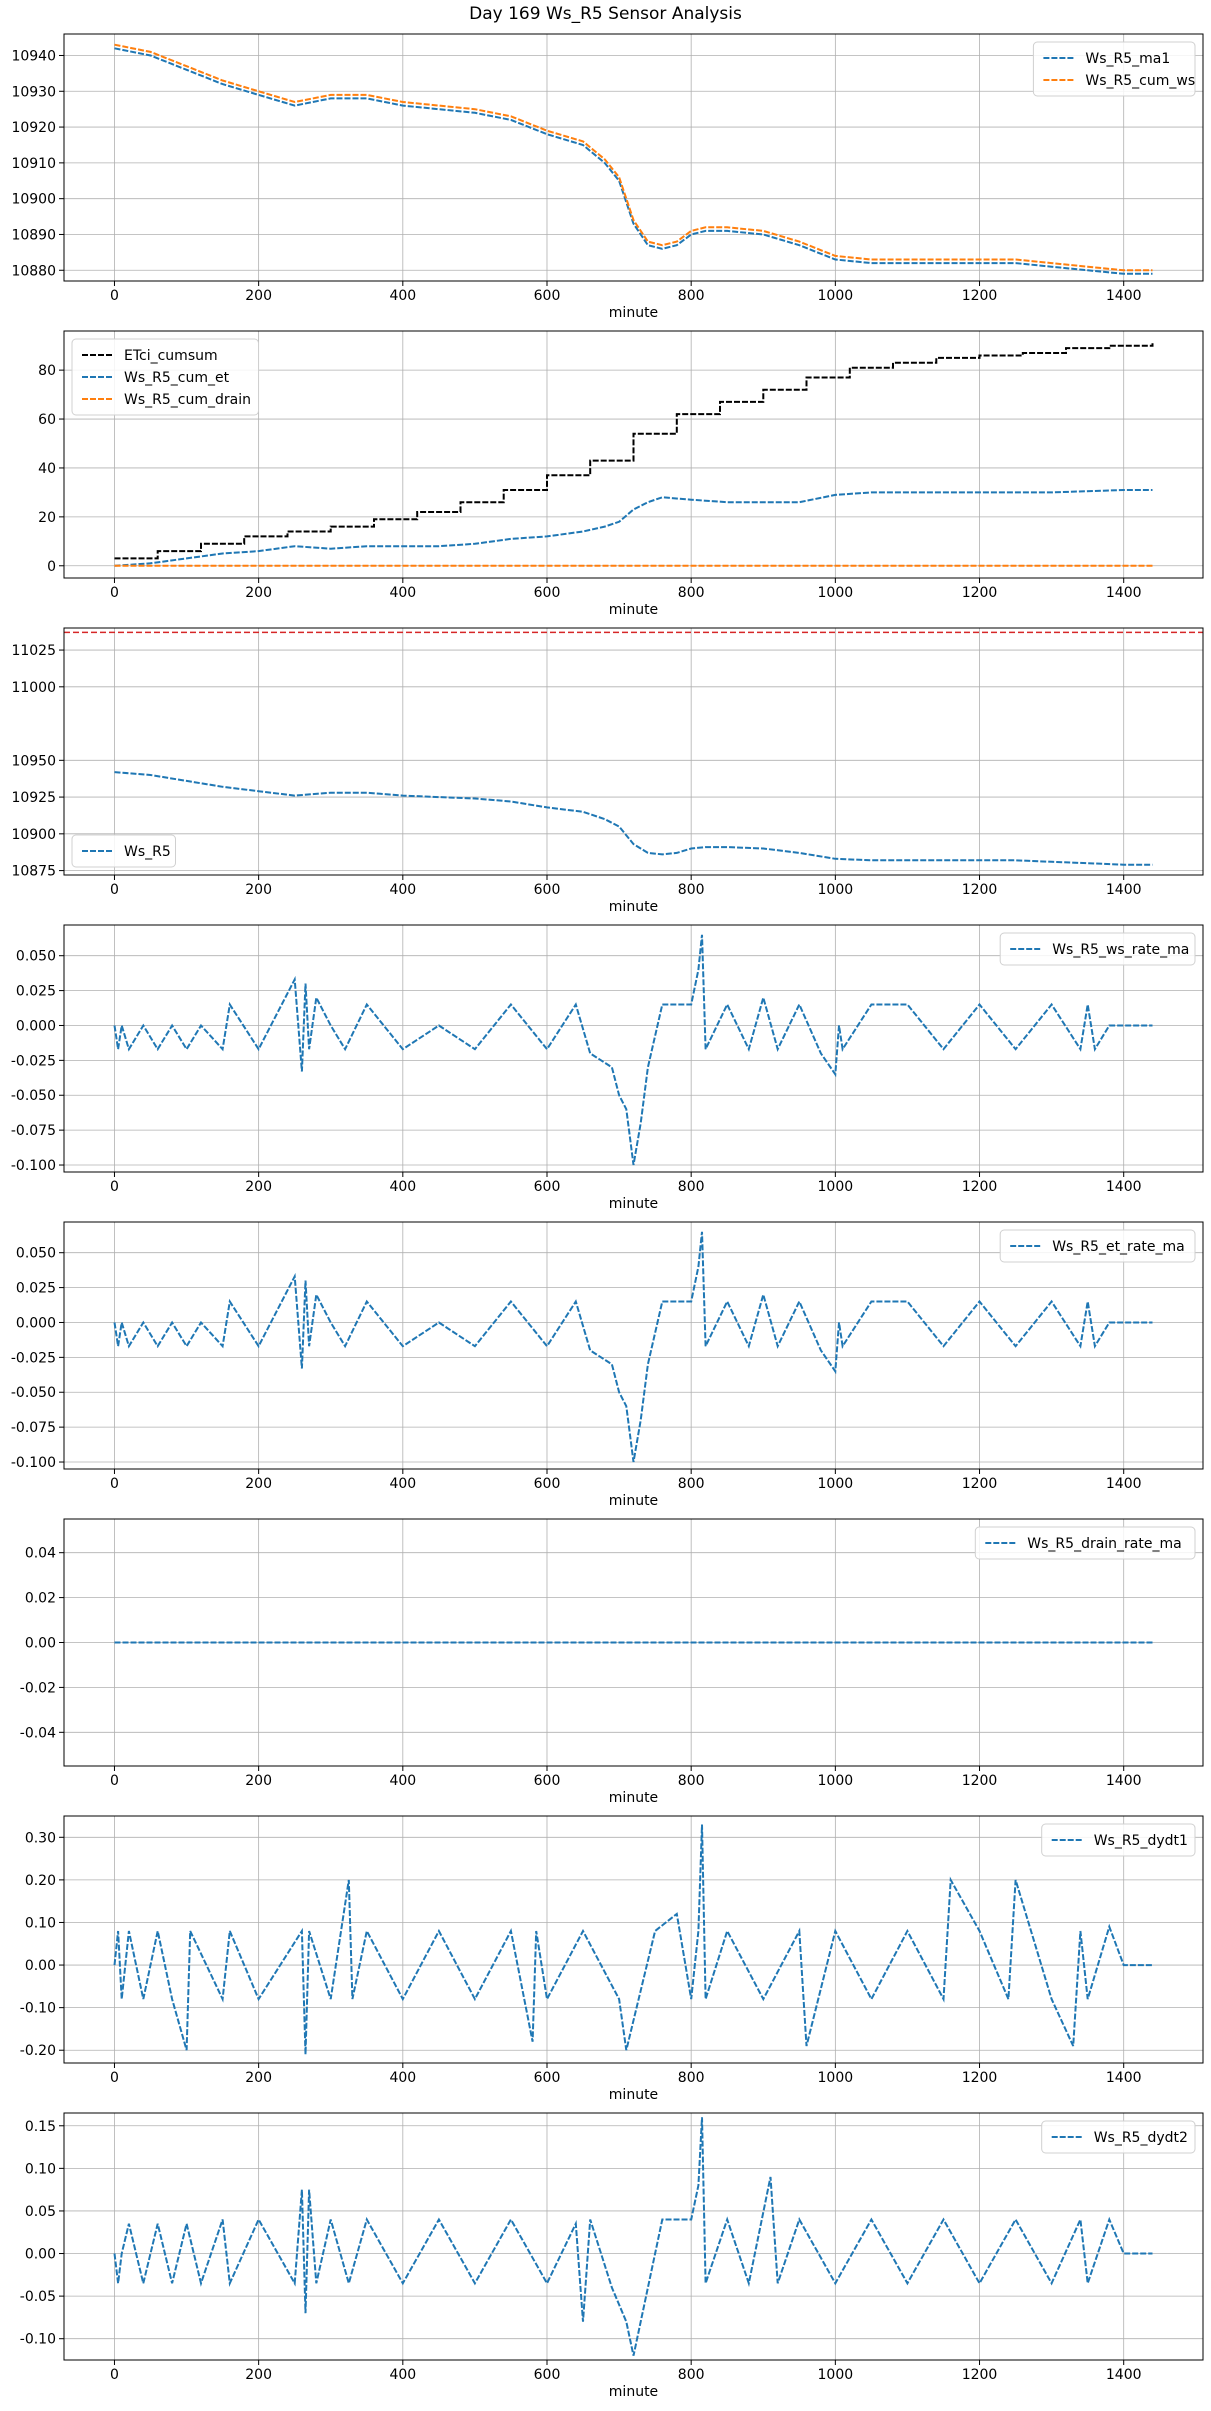 The width and height of the screenshot is (1211, 2411). Describe the element at coordinates (47, 518) in the screenshot. I see `y-tick-label: 20` at that location.